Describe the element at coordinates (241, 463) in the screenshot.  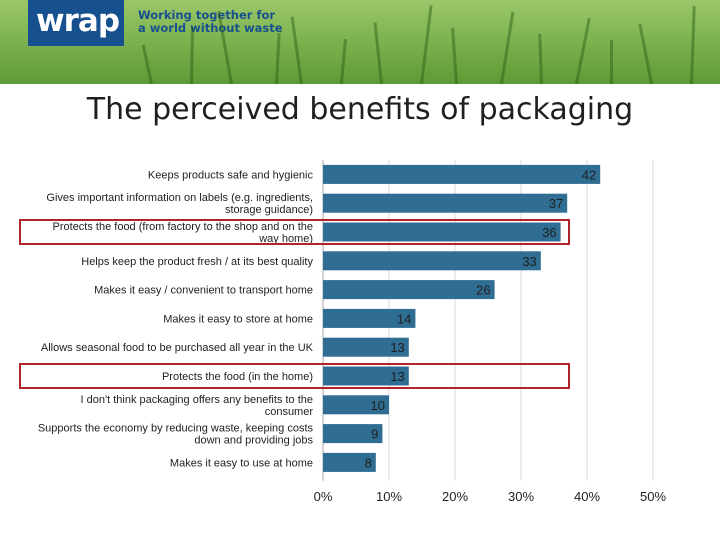
I see `category-label: Makes it easy to use at home` at that location.